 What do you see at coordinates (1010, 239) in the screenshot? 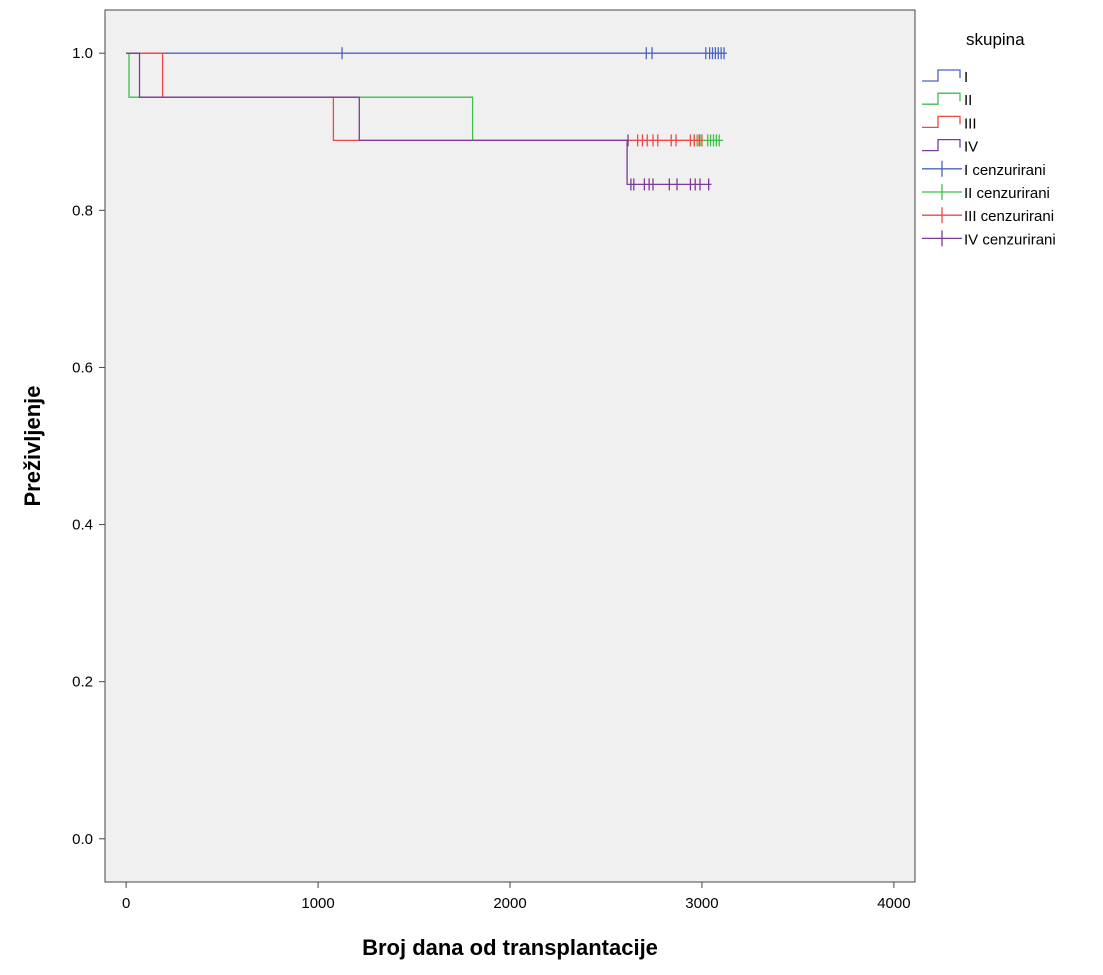
I see `legend-label: IV cenzurirani` at bounding box center [1010, 239].